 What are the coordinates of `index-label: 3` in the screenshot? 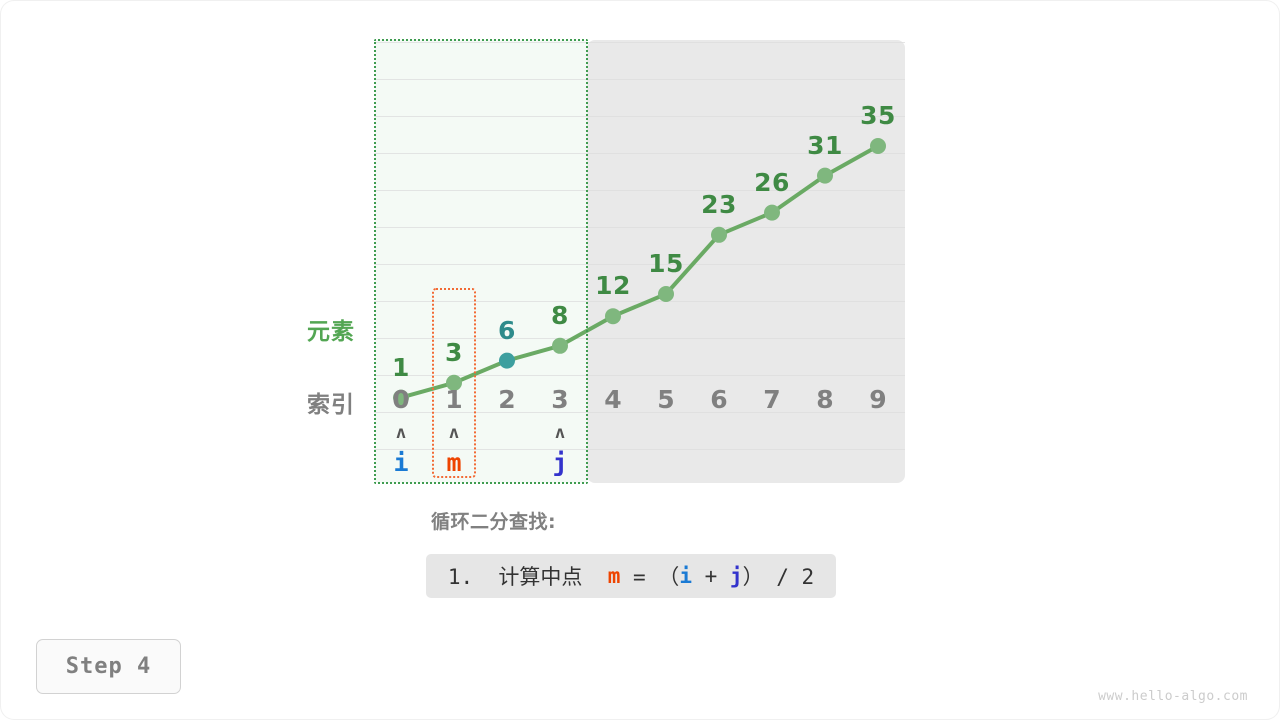 It's located at (560, 399).